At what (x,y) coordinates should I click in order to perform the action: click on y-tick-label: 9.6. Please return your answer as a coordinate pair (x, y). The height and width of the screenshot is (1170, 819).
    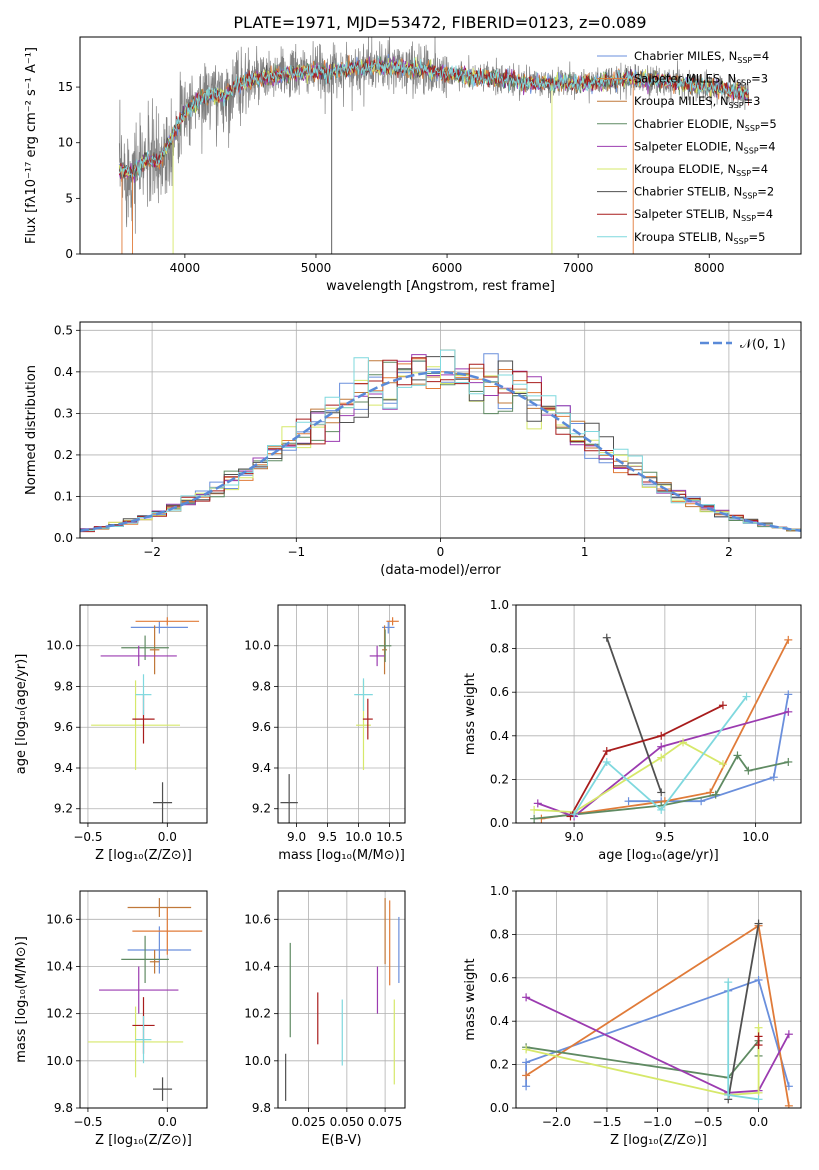
    Looking at the image, I should click on (63, 727).